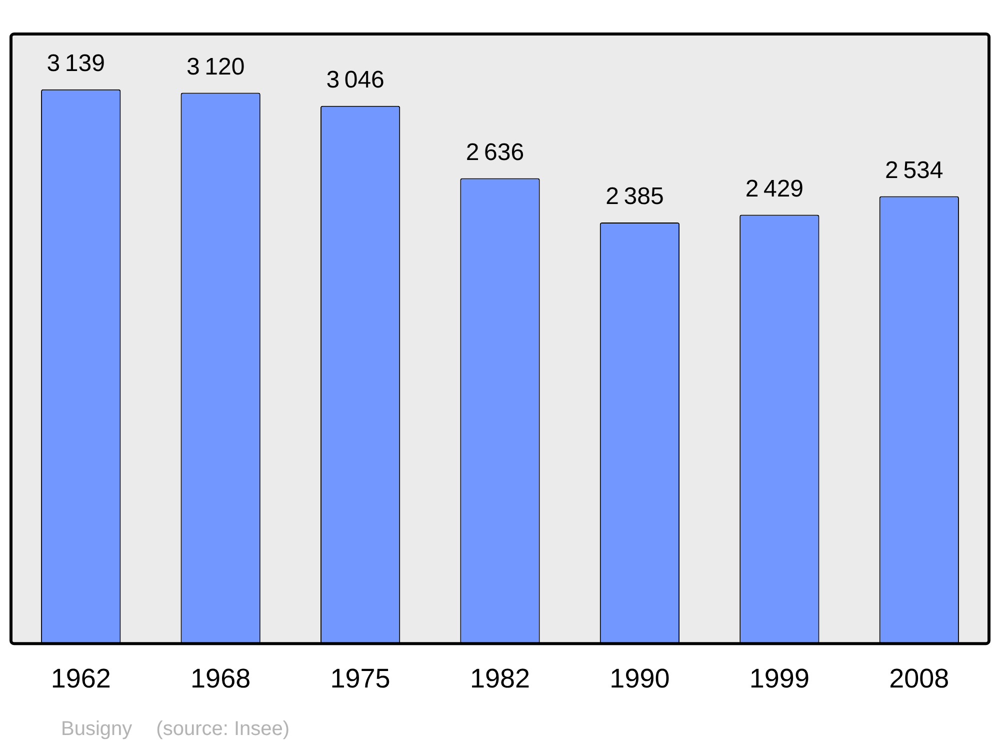 The width and height of the screenshot is (1000, 747). What do you see at coordinates (223, 729) in the screenshot?
I see `text: (source: Insee)` at bounding box center [223, 729].